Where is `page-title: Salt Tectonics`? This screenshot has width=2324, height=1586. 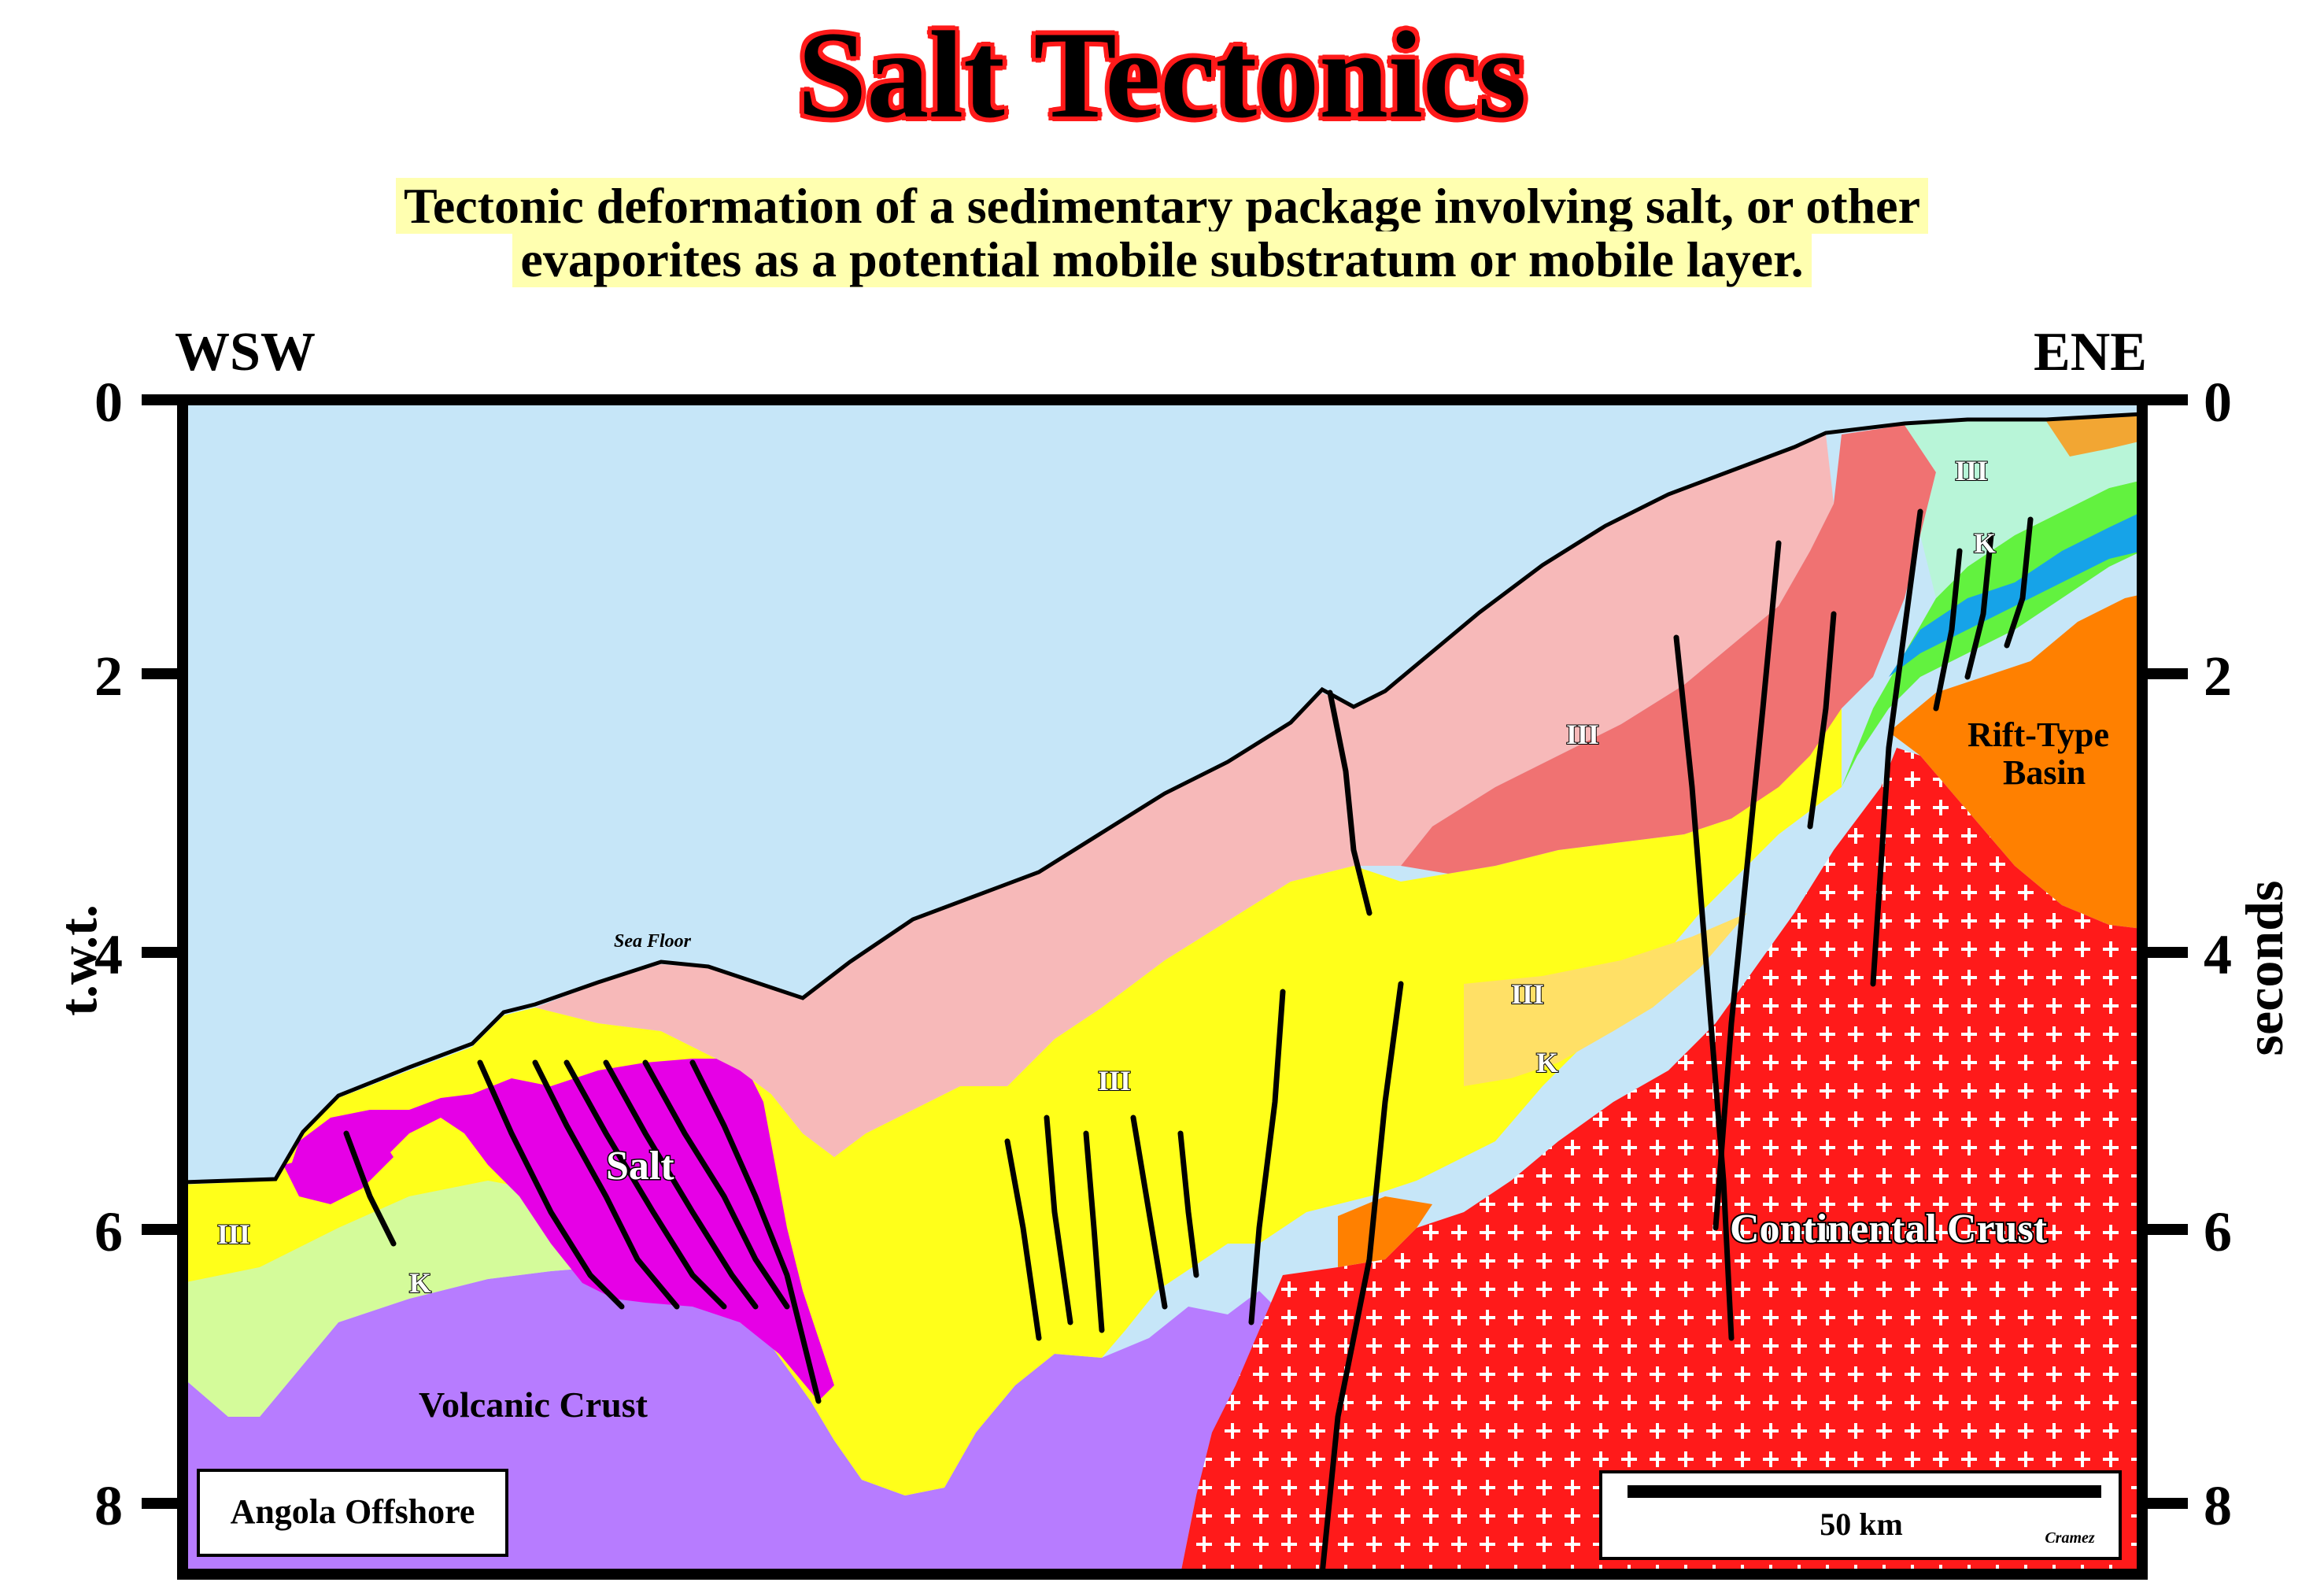
page-title: Salt Tectonics is located at coordinates (1162, 75).